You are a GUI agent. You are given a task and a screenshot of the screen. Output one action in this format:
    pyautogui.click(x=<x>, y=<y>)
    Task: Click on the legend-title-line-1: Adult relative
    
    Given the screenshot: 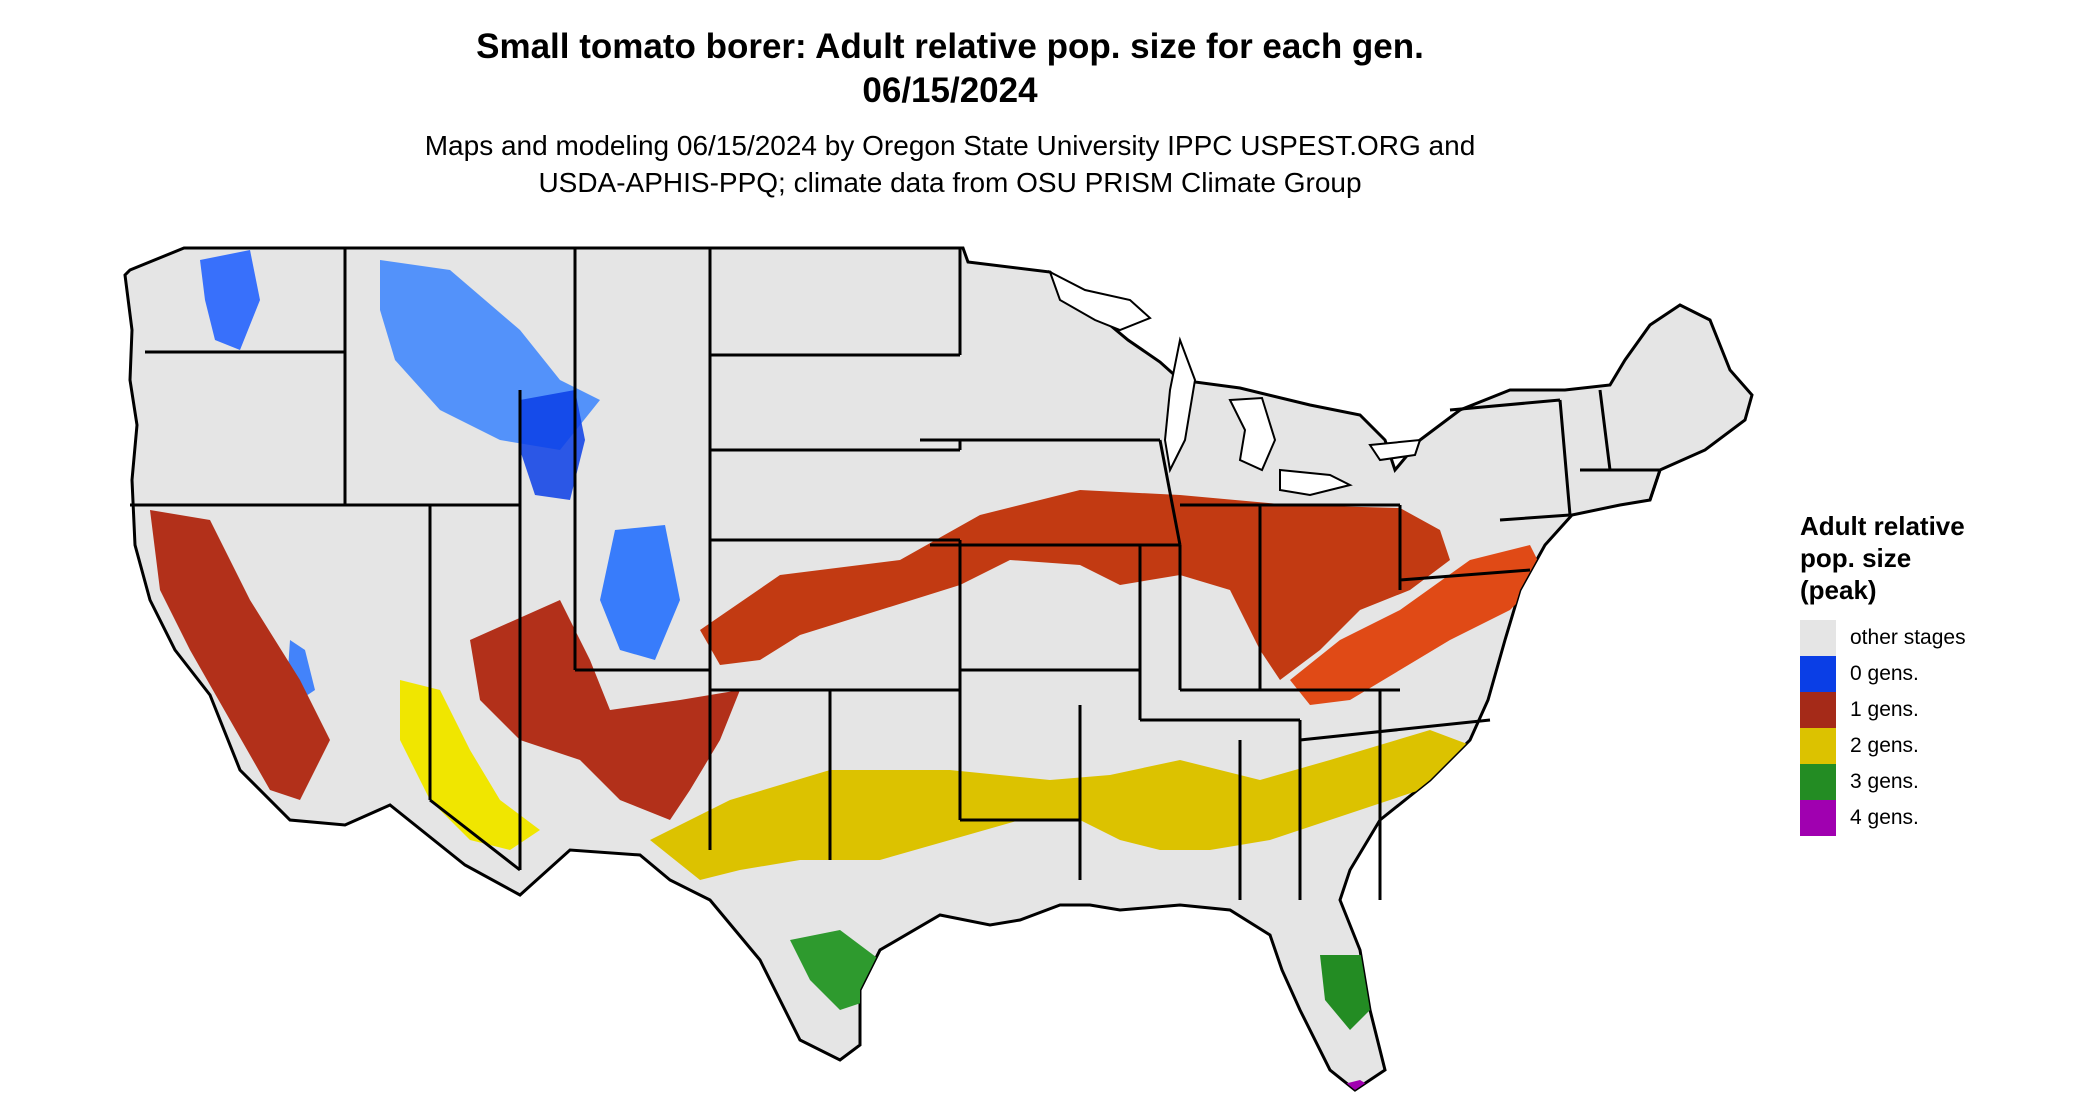 What is the action you would take?
    pyautogui.click(x=1882, y=526)
    